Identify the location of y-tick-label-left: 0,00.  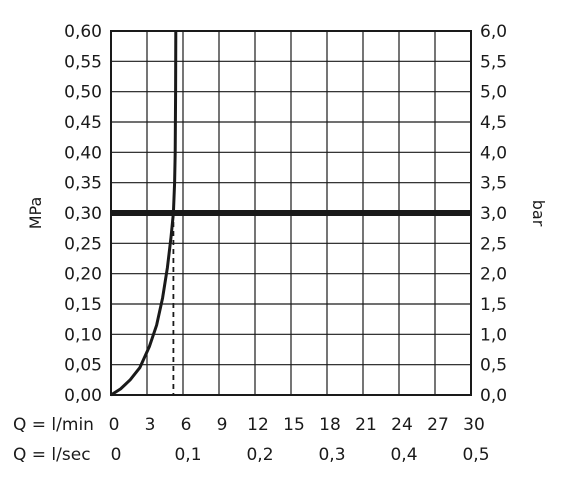
(83, 396).